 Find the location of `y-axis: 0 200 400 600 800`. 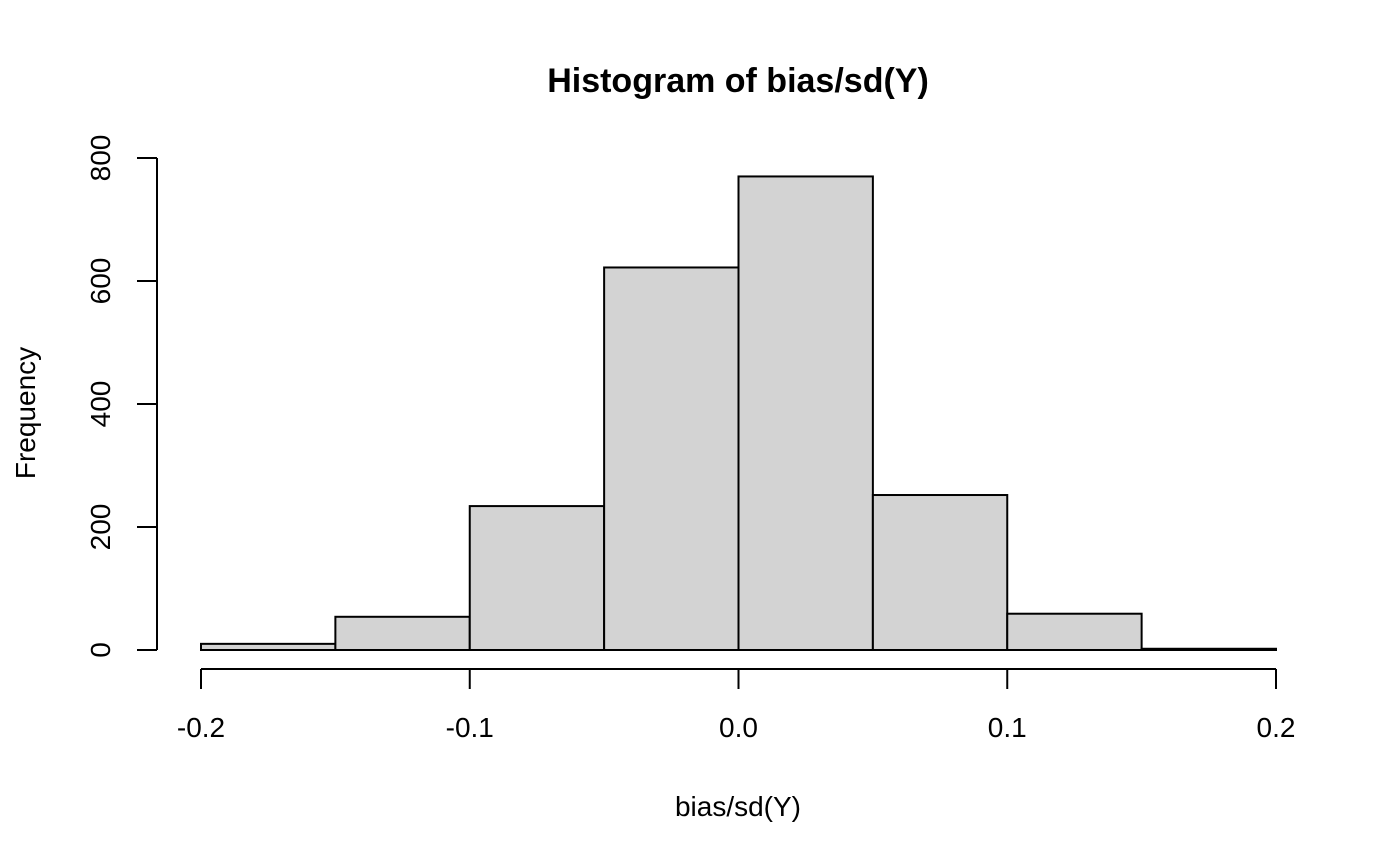

y-axis: 0 200 400 600 800 is located at coordinates (121, 396).